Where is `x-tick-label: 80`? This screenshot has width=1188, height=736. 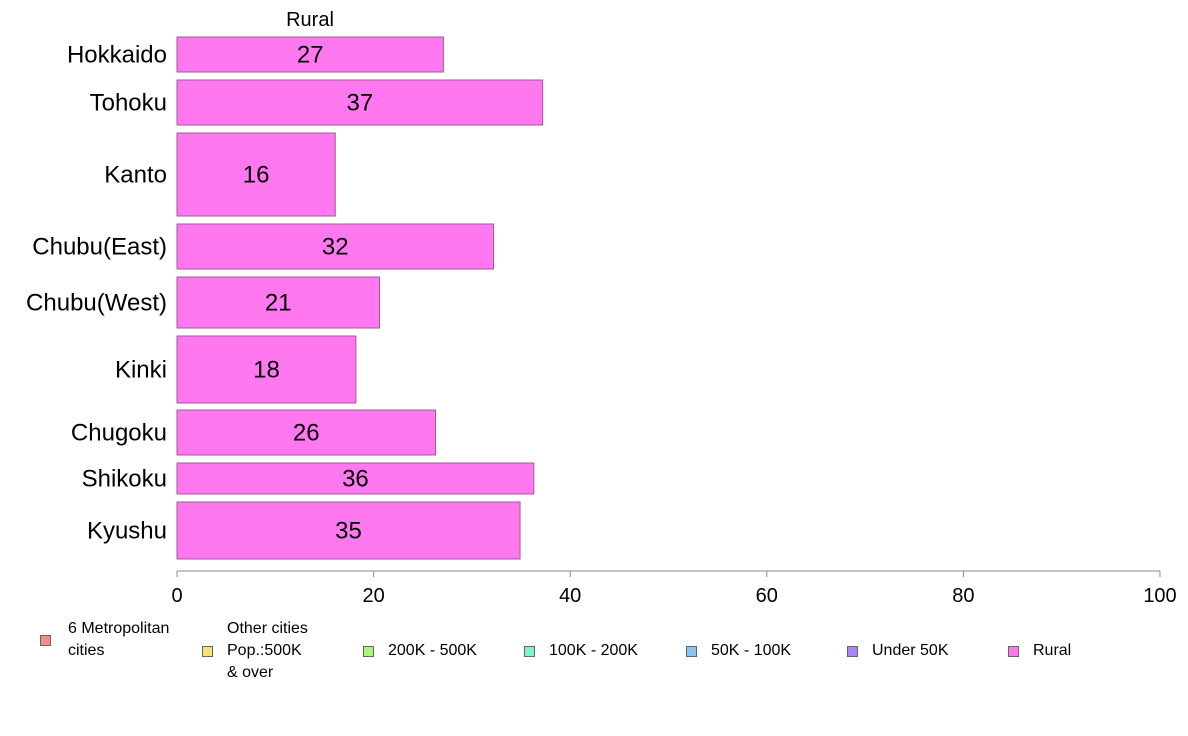 x-tick-label: 80 is located at coordinates (963, 596).